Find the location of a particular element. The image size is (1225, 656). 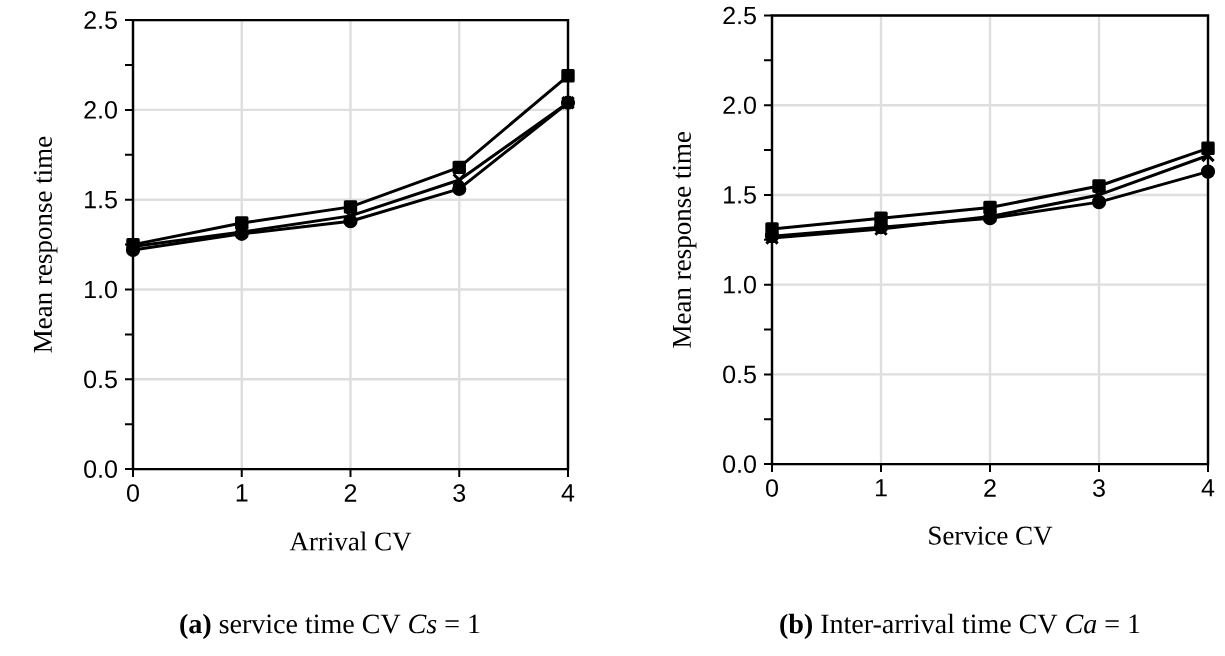

text: (a) service time CV Cs = 1 is located at coordinates (330, 626).